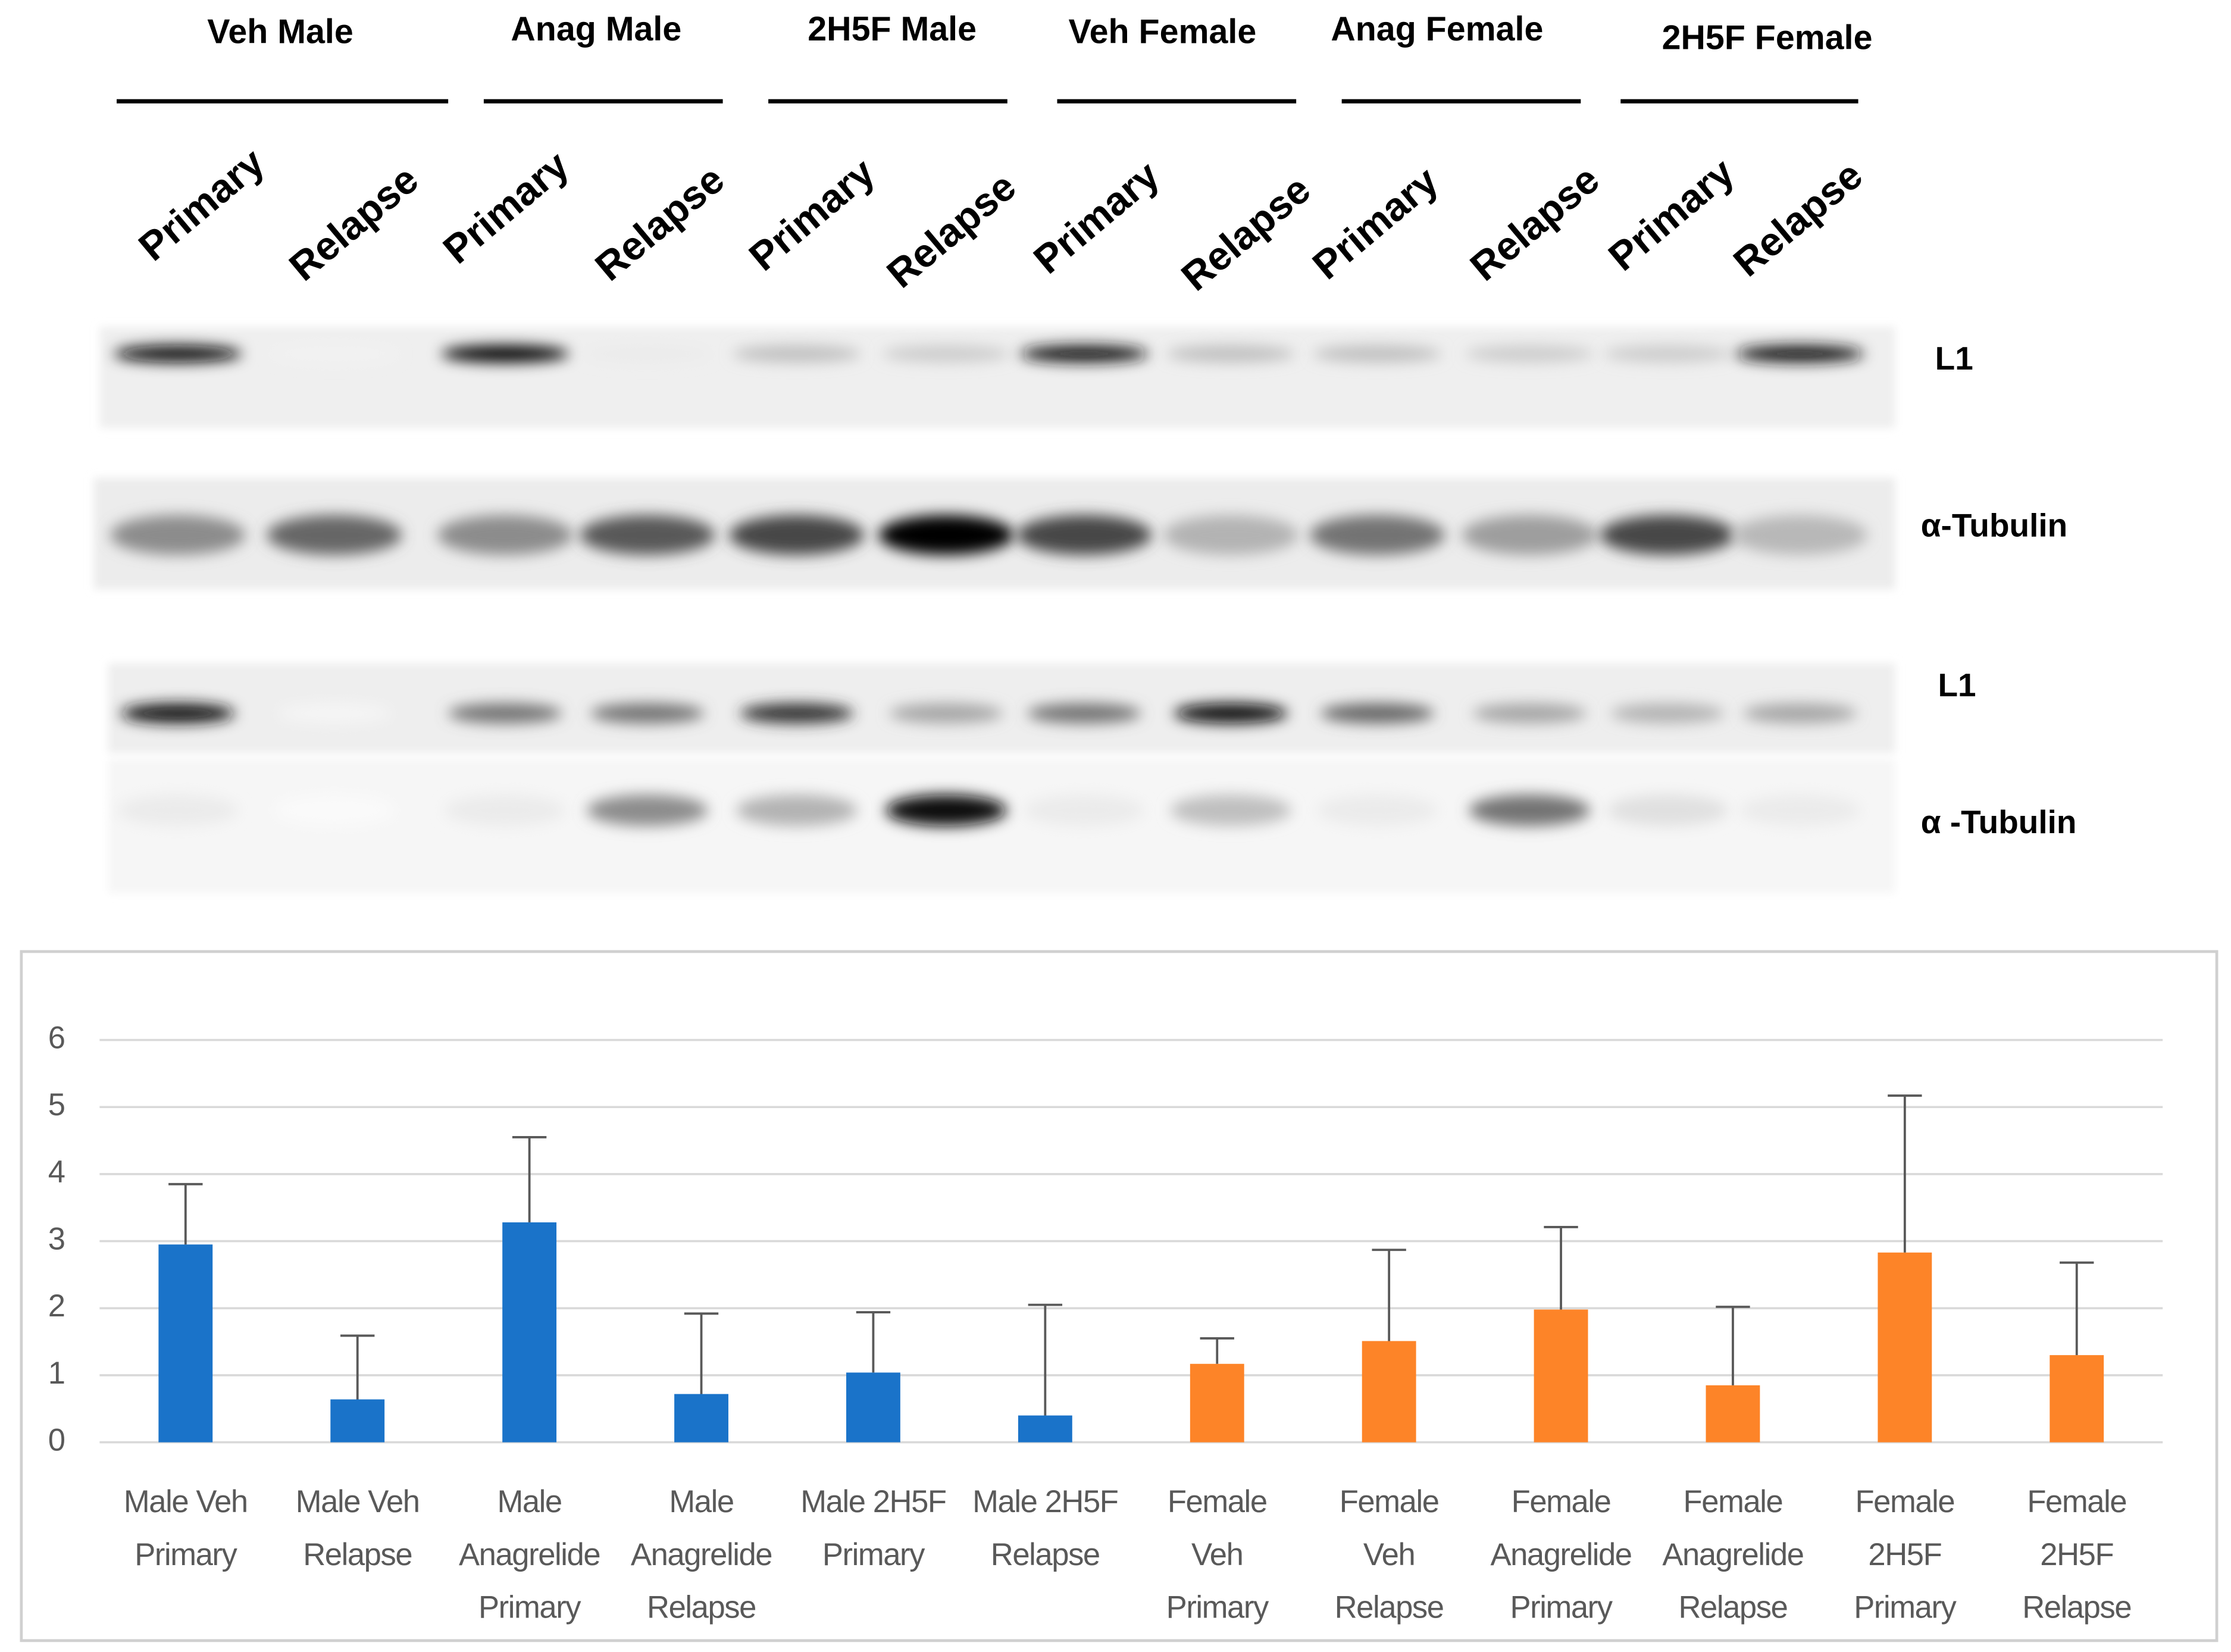 This screenshot has width=2231, height=1652. Describe the element at coordinates (1767, 37) in the screenshot. I see `group-label: 2H5F Female` at that location.